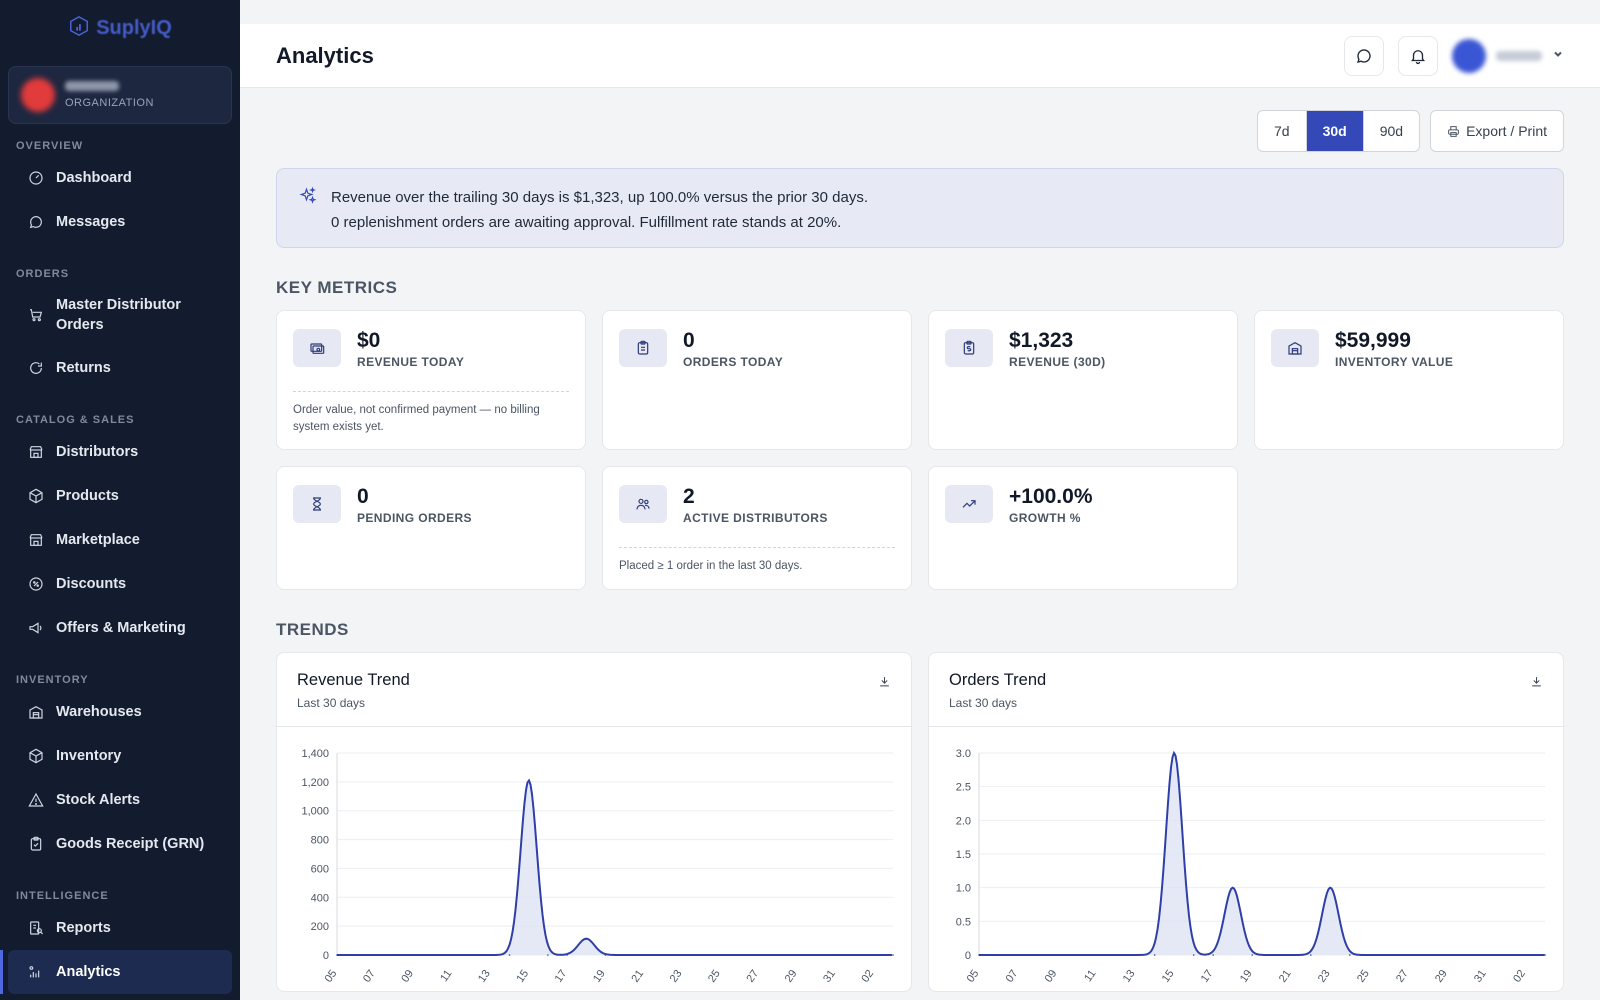  What do you see at coordinates (1364, 55) in the screenshot?
I see `messages-button` at bounding box center [1364, 55].